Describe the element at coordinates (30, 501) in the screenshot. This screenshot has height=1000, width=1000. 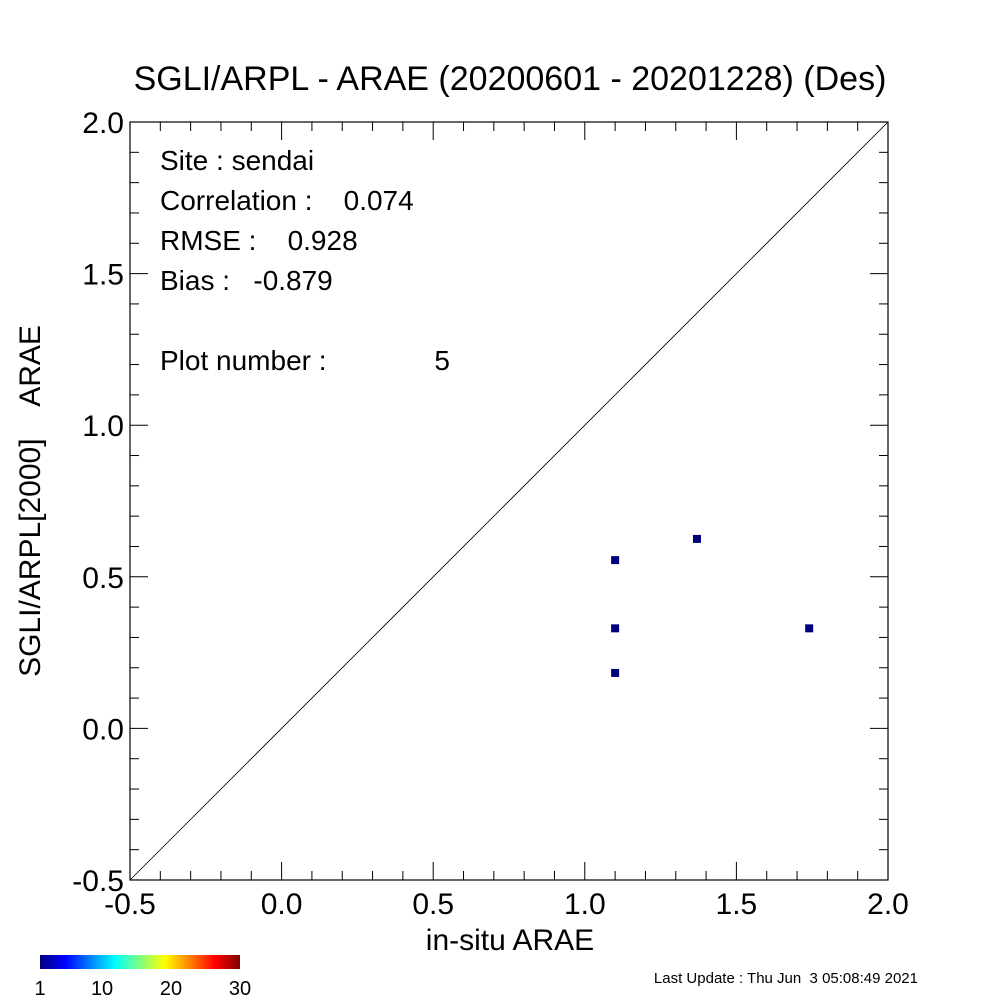
I see `y-axis-label: SGLI/ARPL[2000] ARAE` at that location.